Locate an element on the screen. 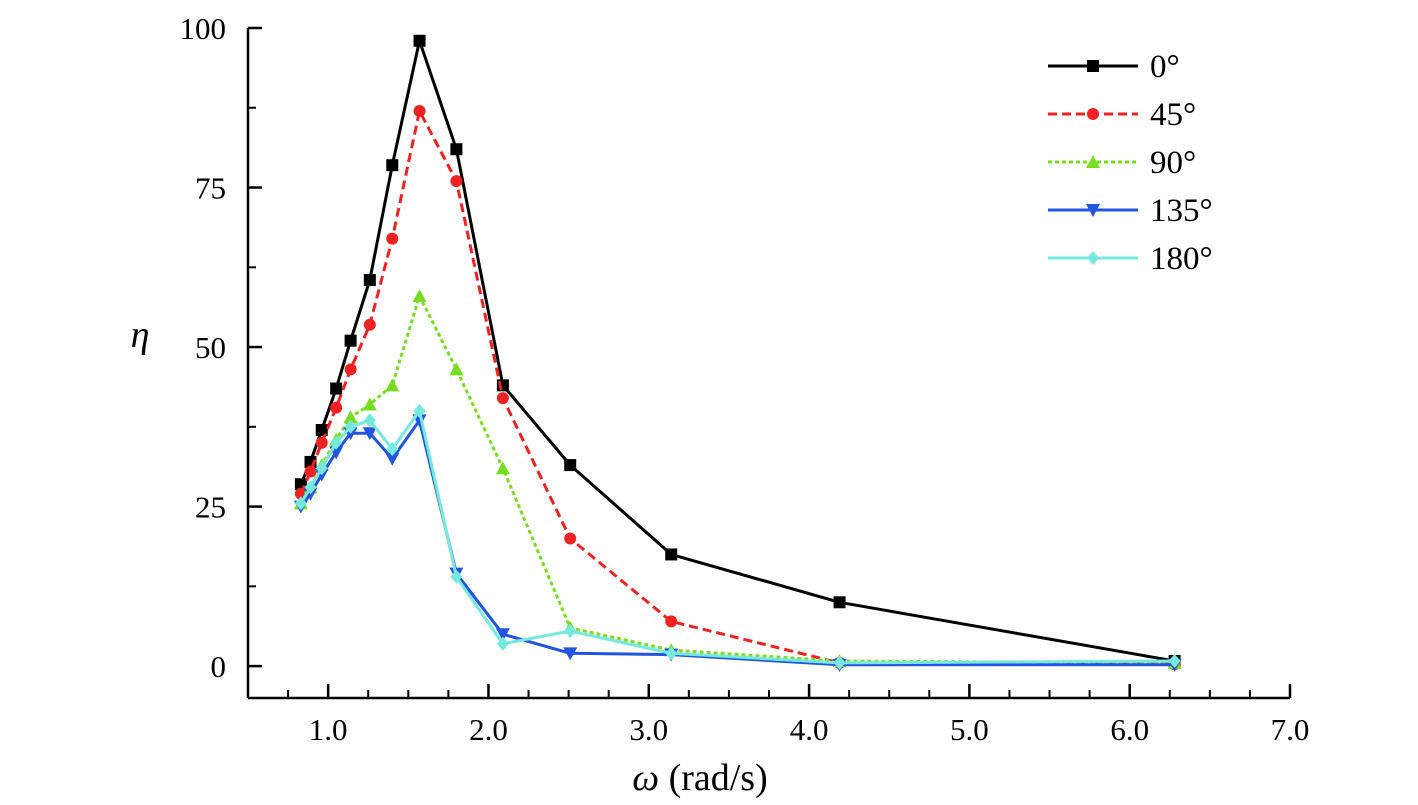  y-tick-label: 75 is located at coordinates (210, 188).